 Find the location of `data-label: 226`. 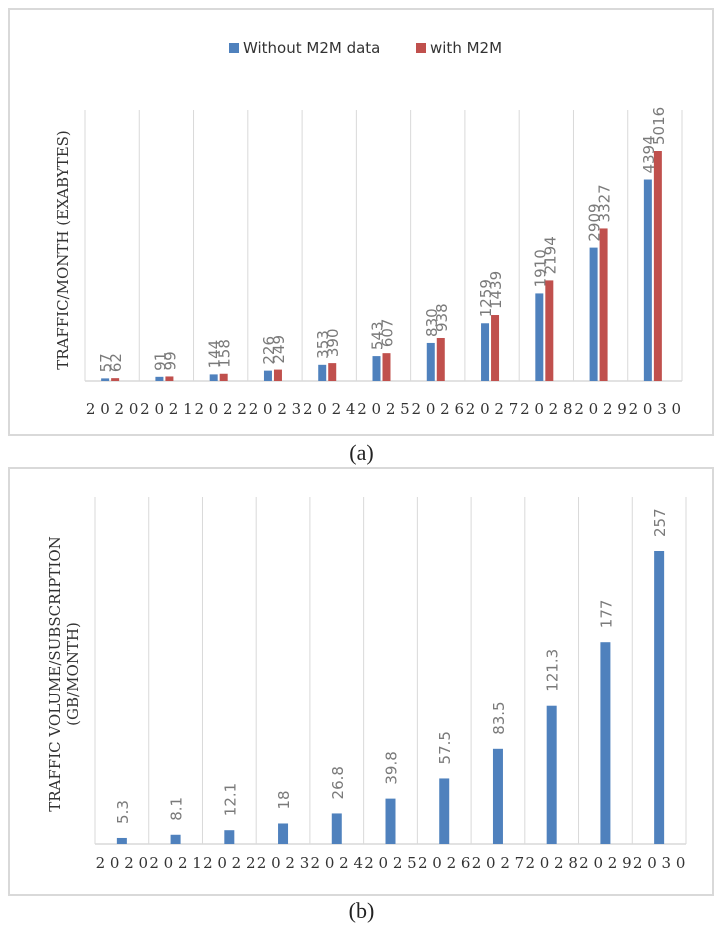

data-label: 226 is located at coordinates (269, 350).